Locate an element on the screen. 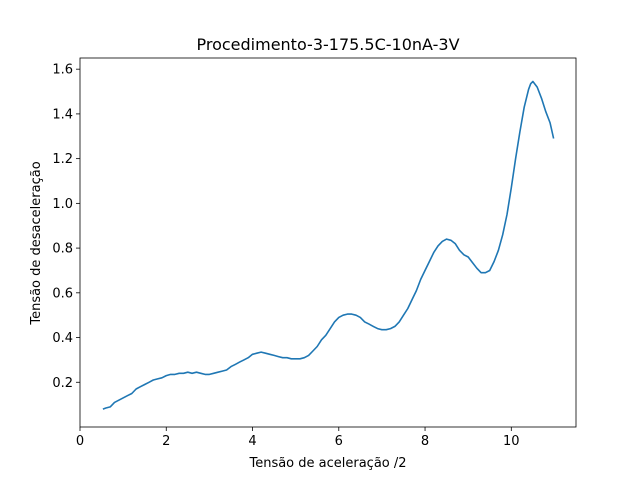 This screenshot has height=484, width=640. x-tick-label: 10 is located at coordinates (511, 441).